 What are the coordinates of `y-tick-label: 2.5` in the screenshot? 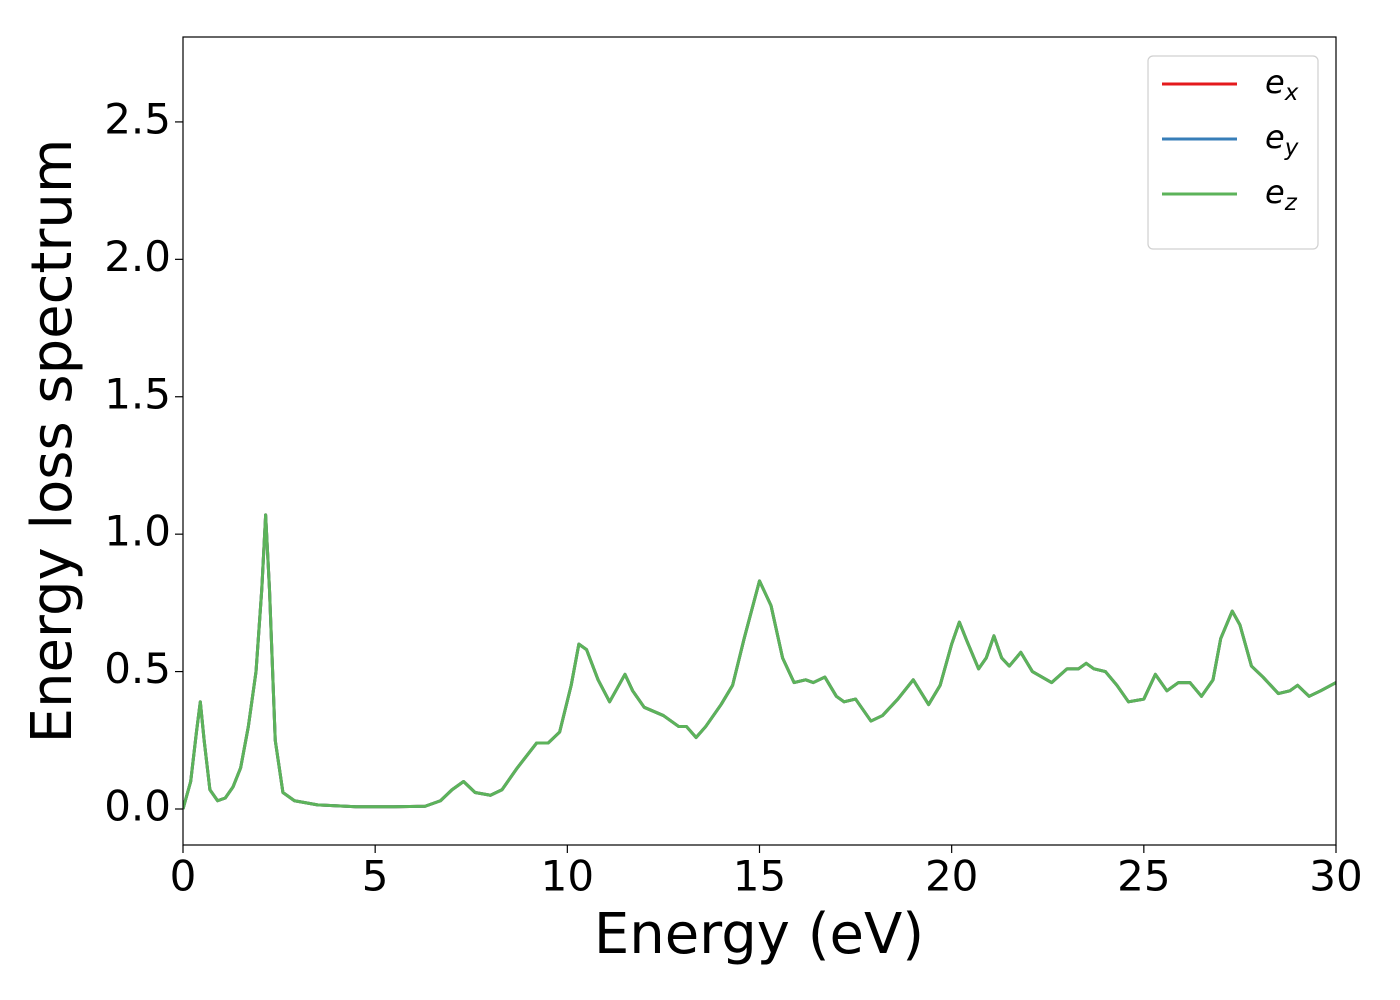 It's located at (137, 118).